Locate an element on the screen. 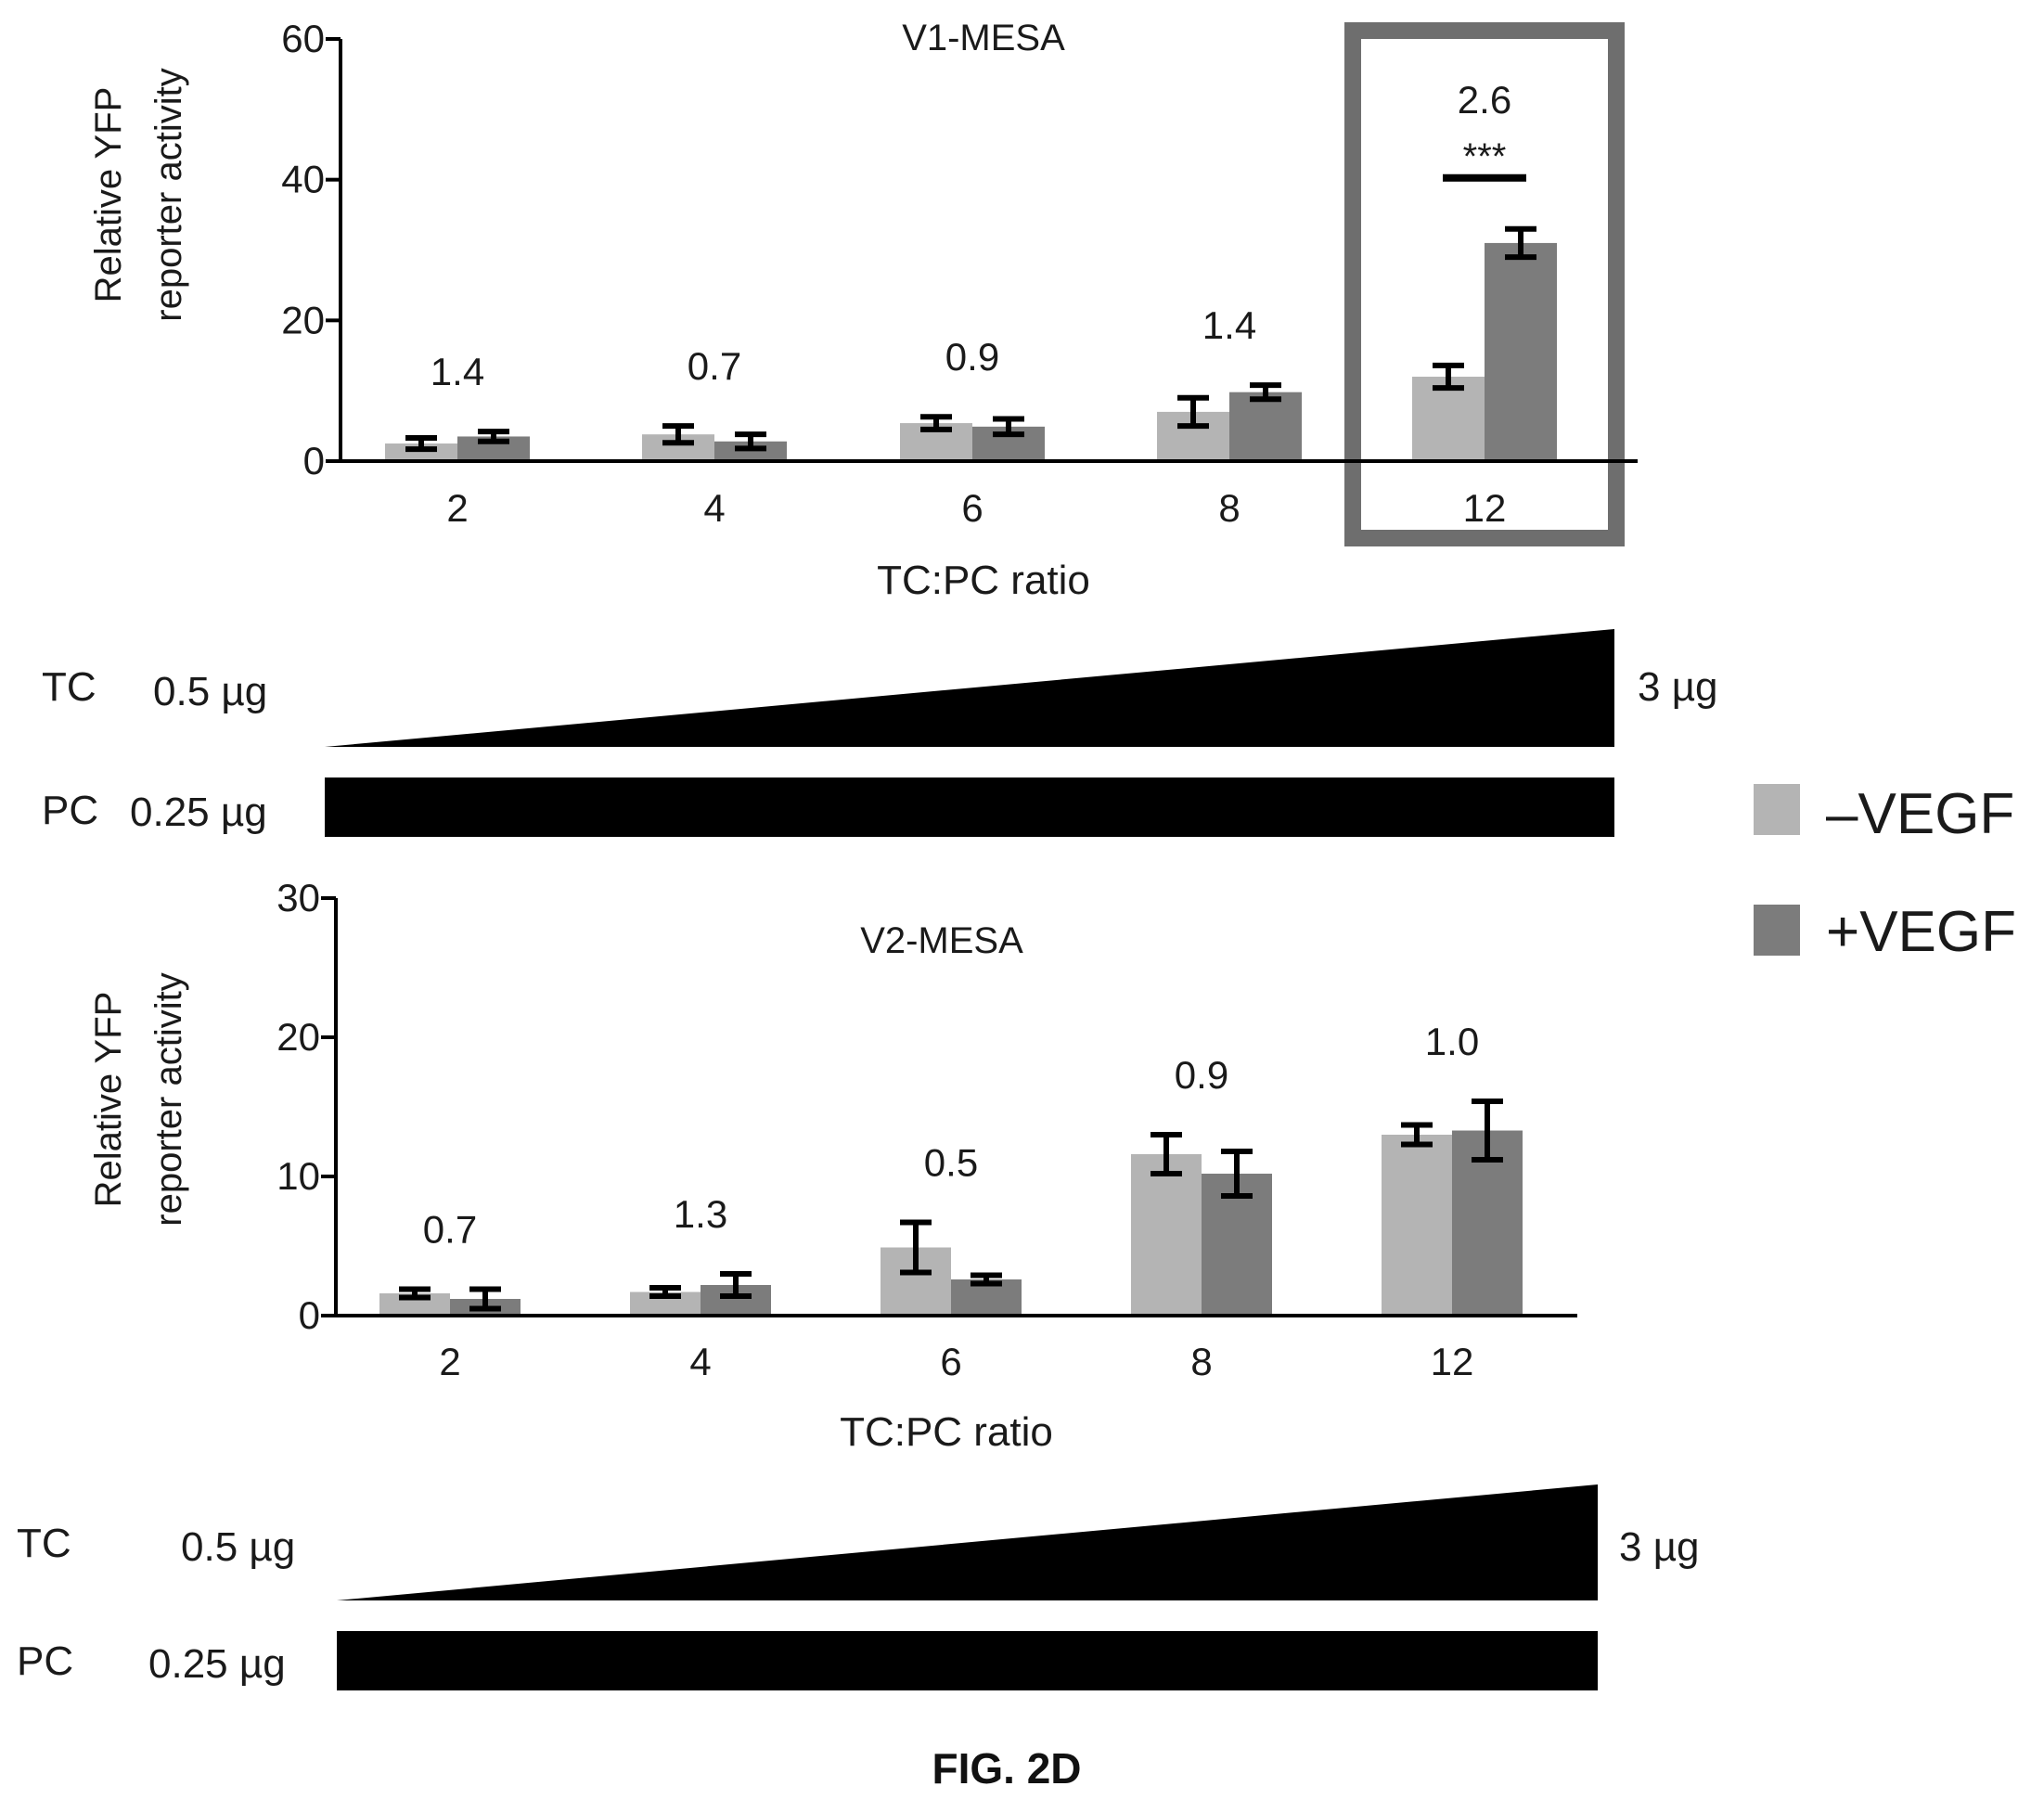 Image resolution: width=2044 pixels, height=1799 pixels. fold-labels: 0.7 1.3 0.5 0.9 1.0 is located at coordinates (951, 1136).